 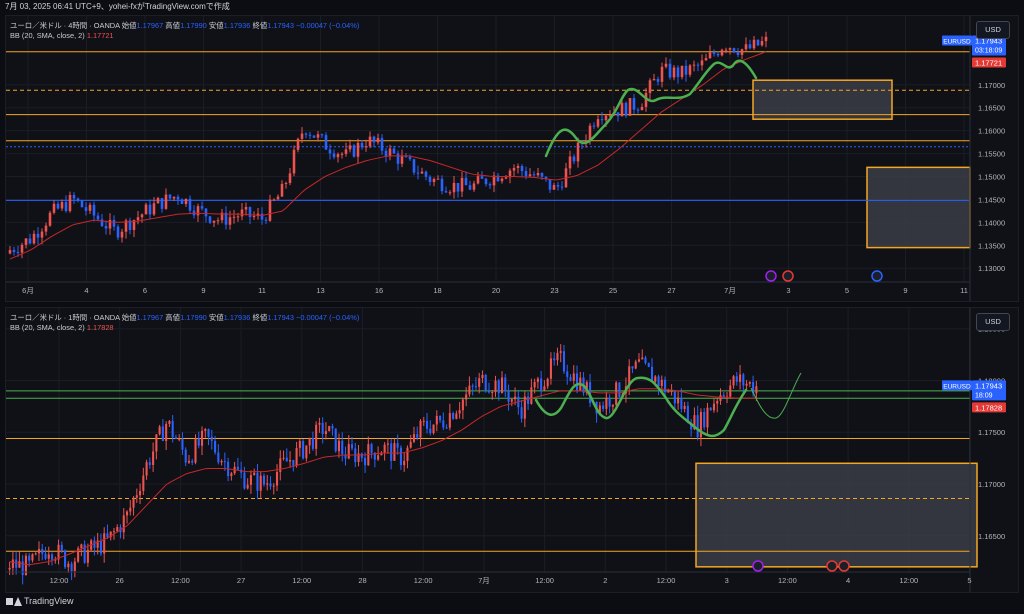 I want to click on x-tick-label: 9, so click(x=203, y=290).